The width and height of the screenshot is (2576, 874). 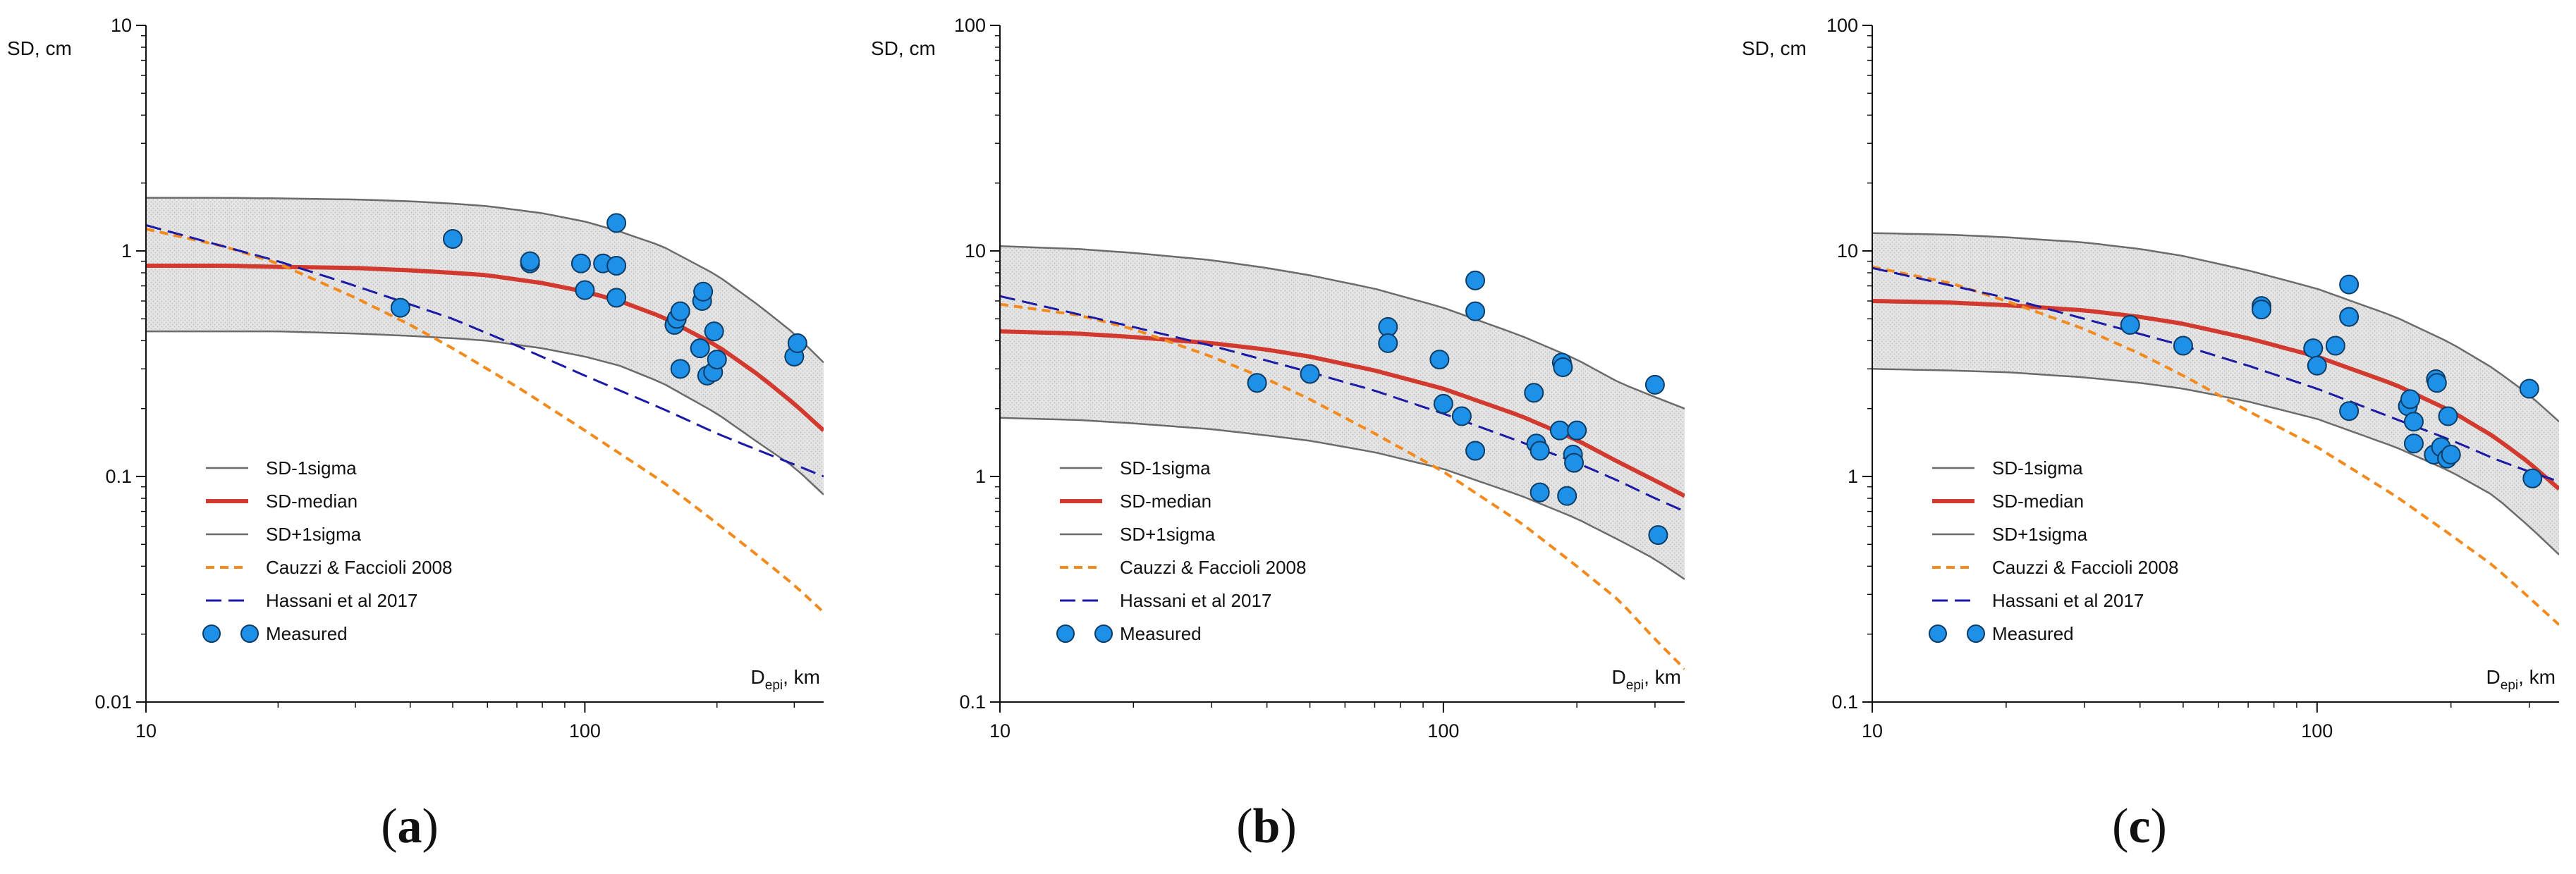 I want to click on series-line-cauzzi-faccioli-2008, so click(x=2216, y=446).